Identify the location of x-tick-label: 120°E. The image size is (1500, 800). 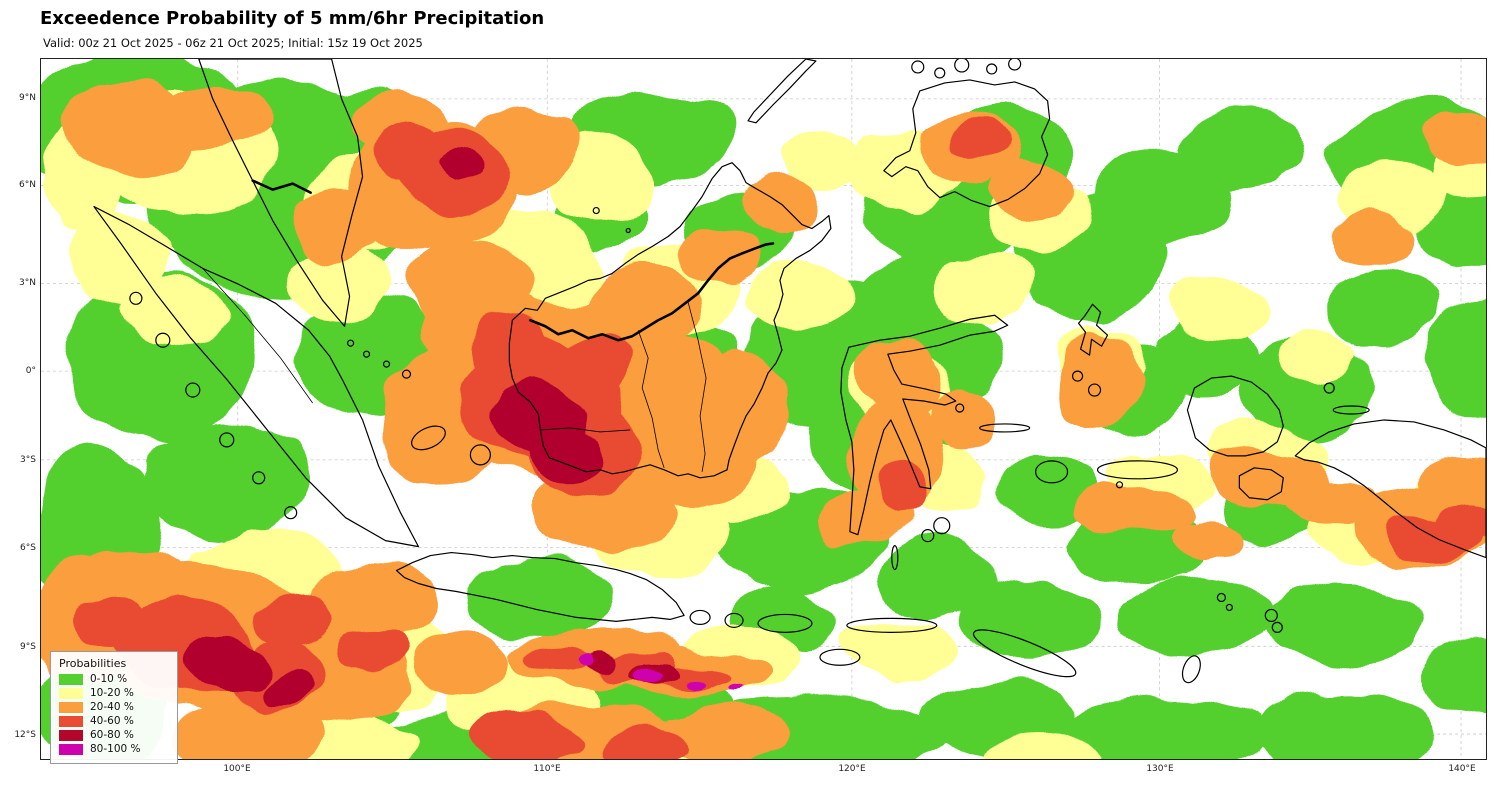
(852, 769).